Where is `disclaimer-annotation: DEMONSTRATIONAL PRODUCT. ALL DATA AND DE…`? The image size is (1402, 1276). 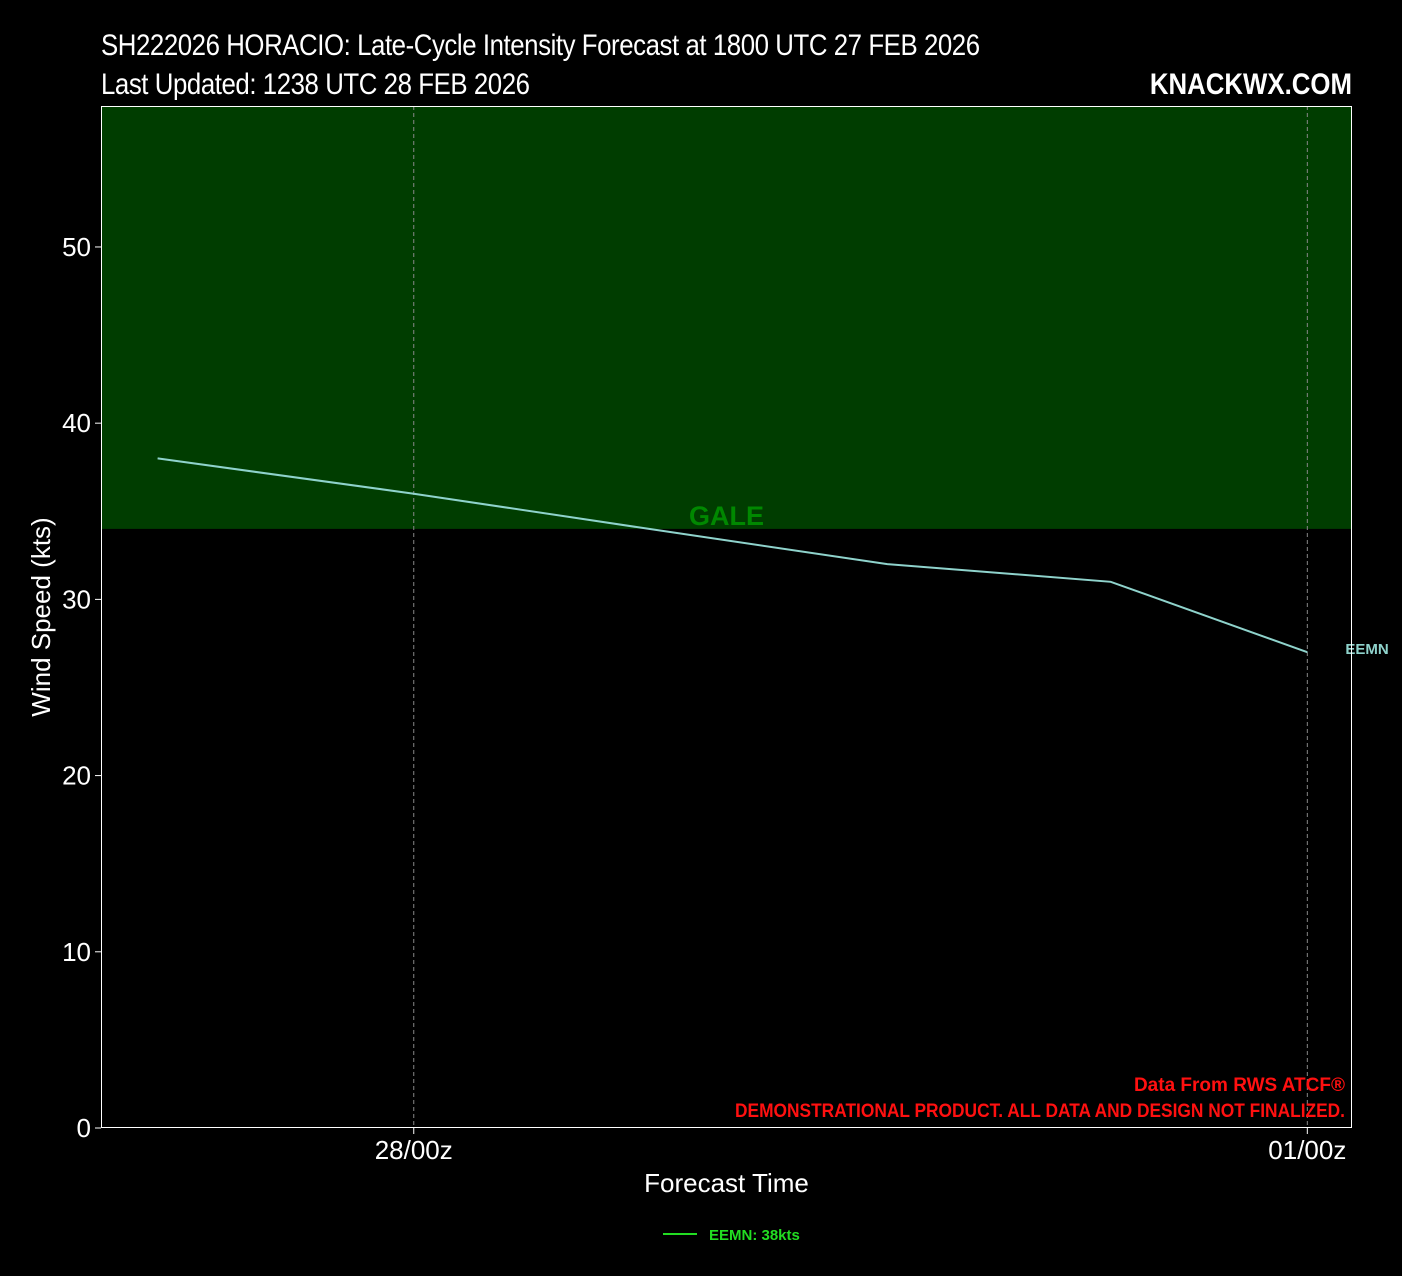
disclaimer-annotation: DEMONSTRATIONAL PRODUCT. ALL DATA AND DE… is located at coordinates (1040, 1111).